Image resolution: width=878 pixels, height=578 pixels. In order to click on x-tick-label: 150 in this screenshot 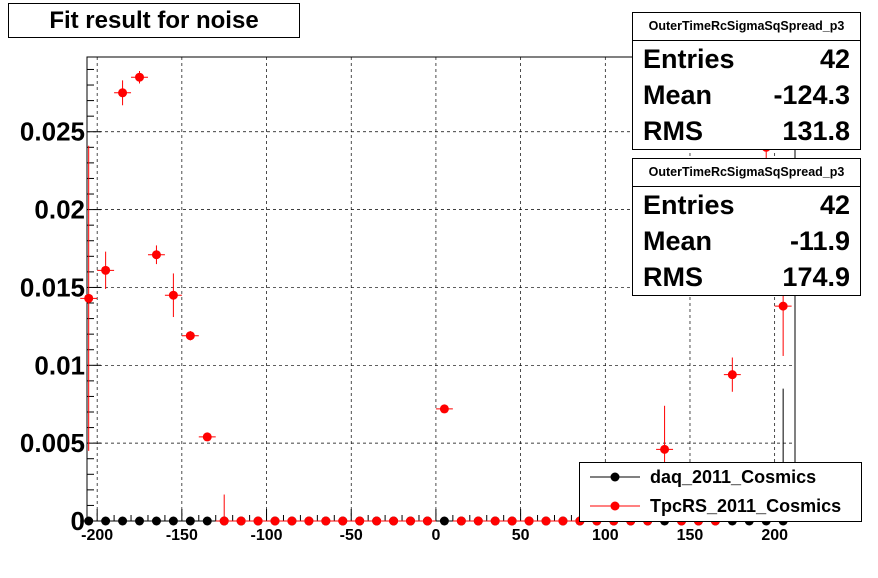, I will do `click(690, 535)`.